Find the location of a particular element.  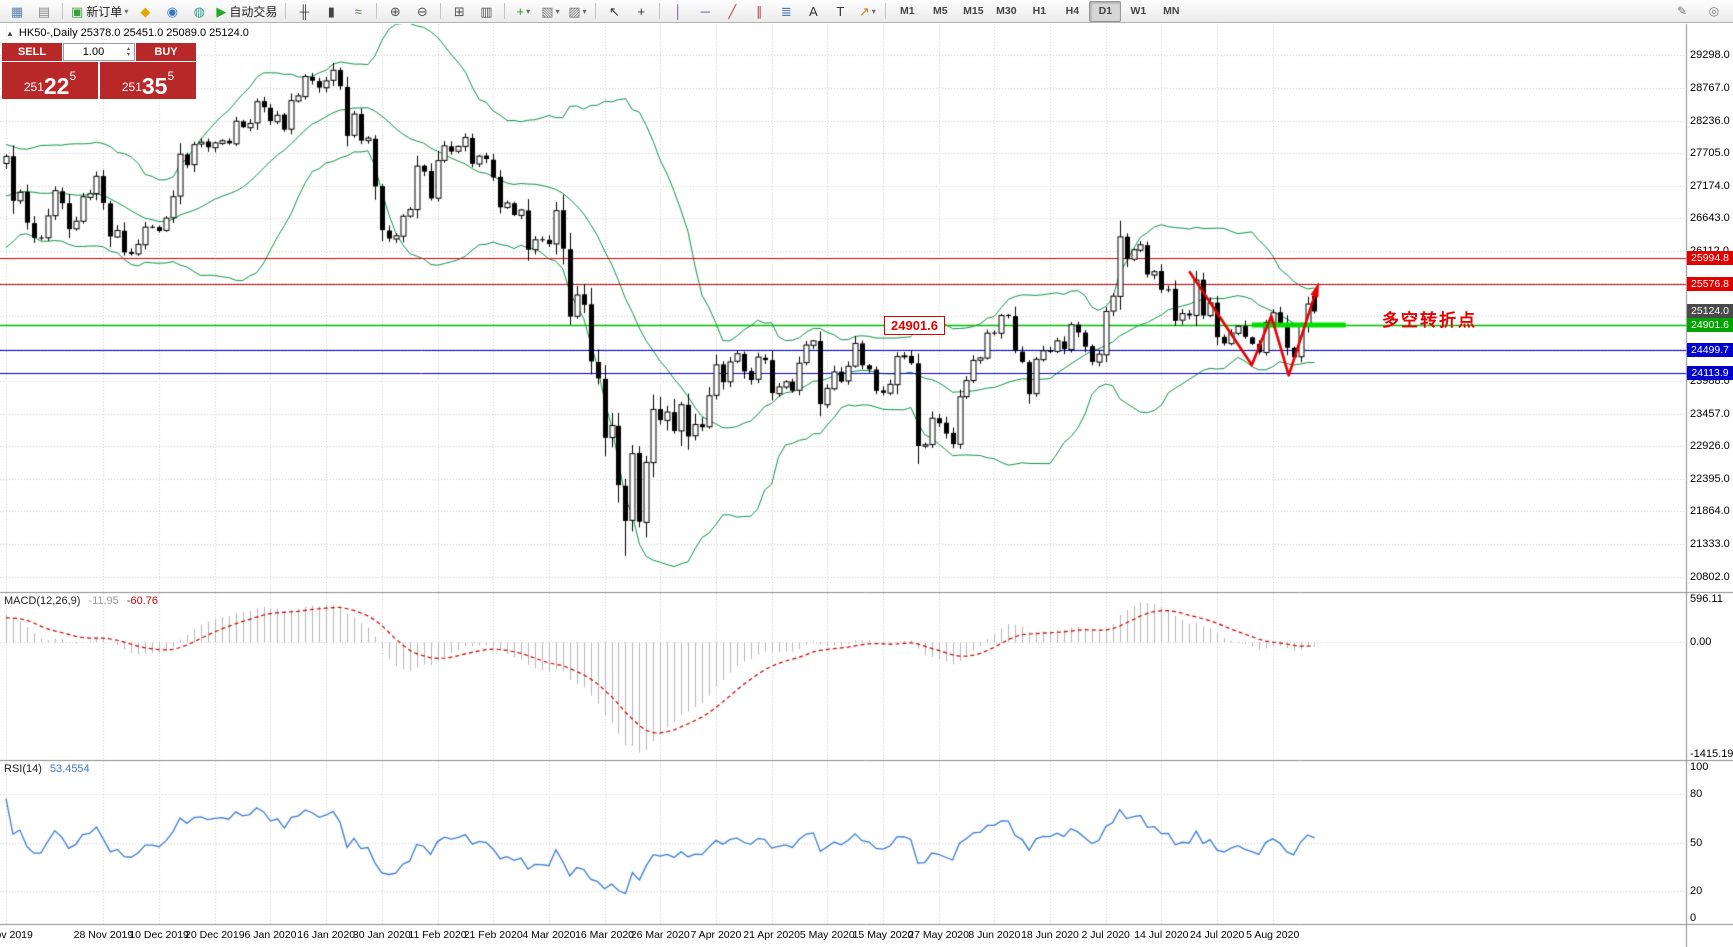

timeframe-m15-button-label: M15 is located at coordinates (973, 11).